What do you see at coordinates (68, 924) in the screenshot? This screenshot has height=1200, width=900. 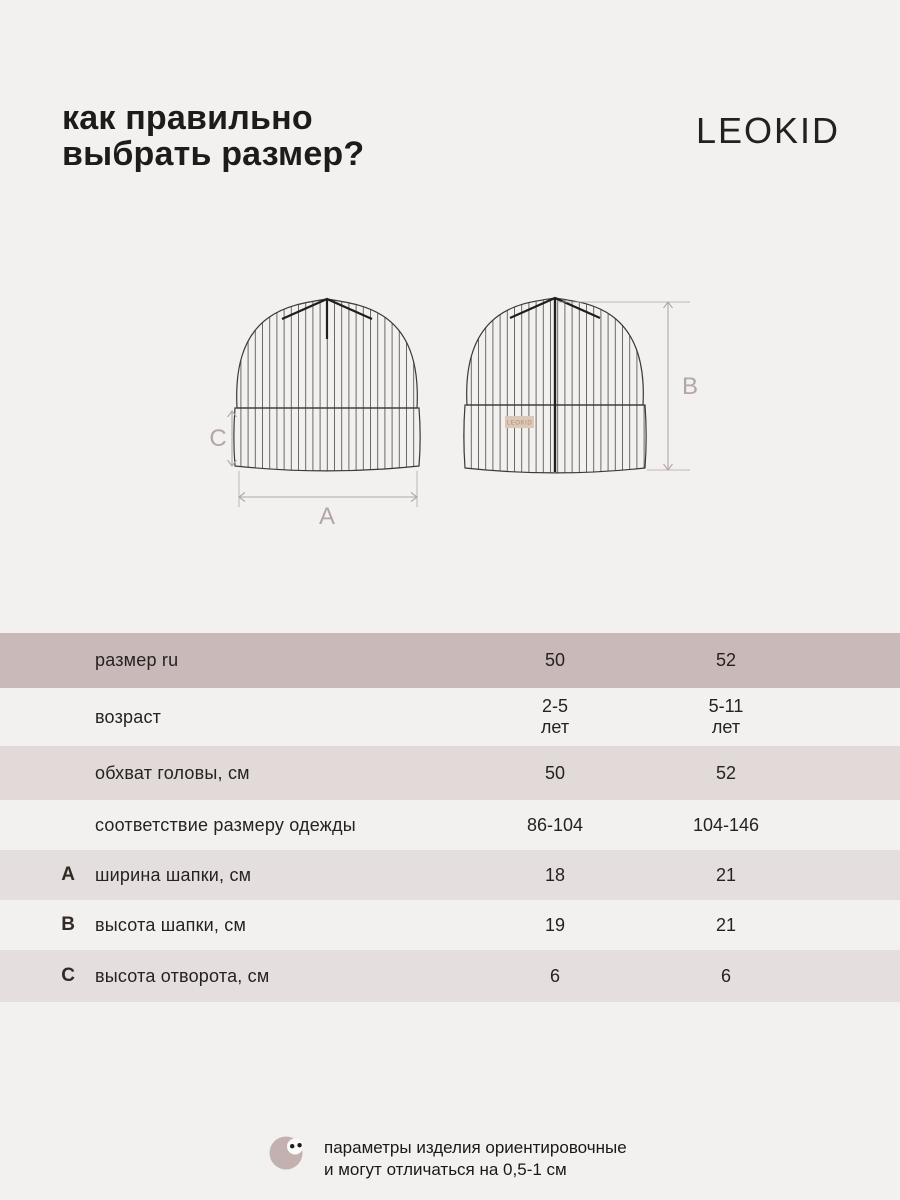 I see `row-dimension-letter: B` at bounding box center [68, 924].